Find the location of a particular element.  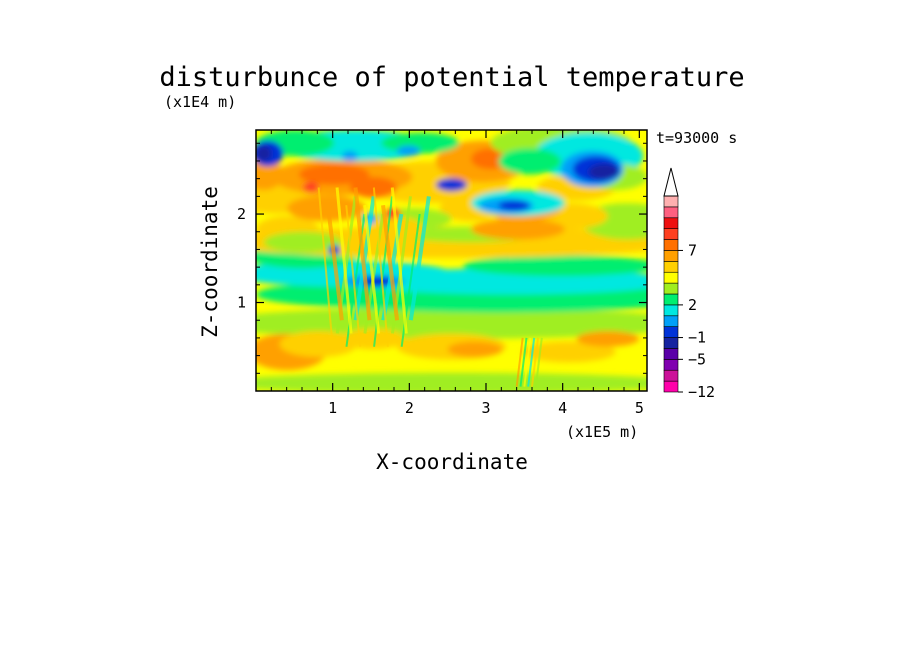

colorbar-tick-label: −1 is located at coordinates (697, 338).